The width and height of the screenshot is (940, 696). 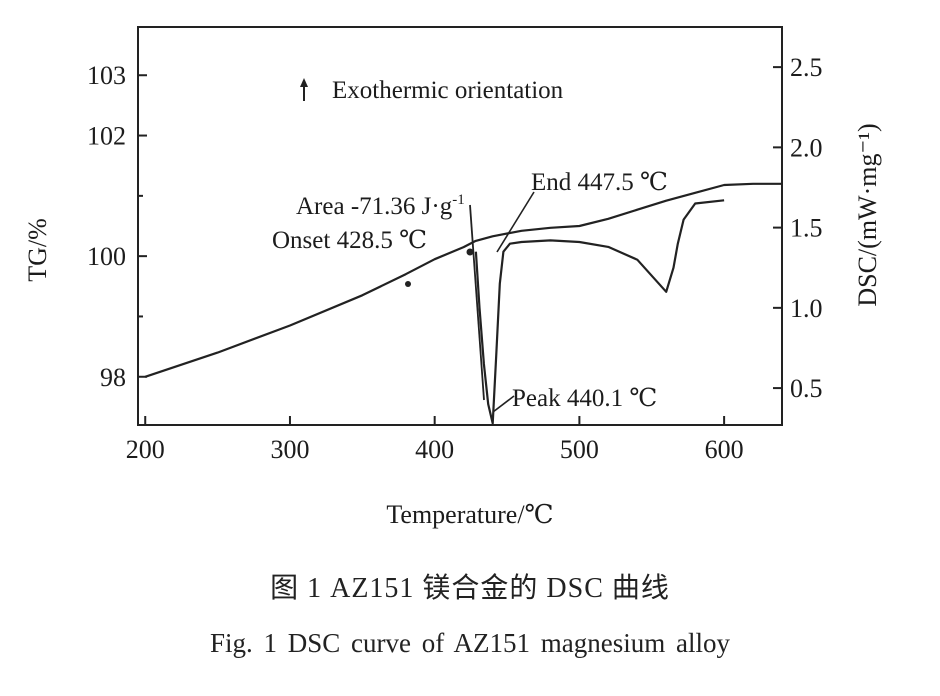 I want to click on tg-marker, so click(x=408, y=284).